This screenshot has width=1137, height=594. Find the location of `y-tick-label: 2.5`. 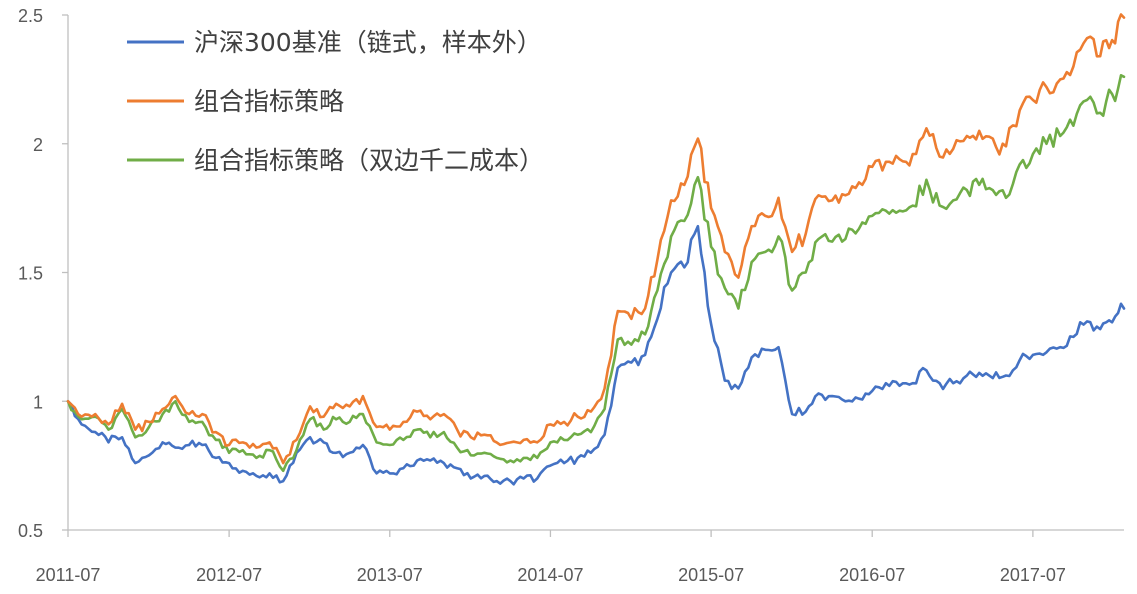

y-tick-label: 2.5 is located at coordinates (30, 16).